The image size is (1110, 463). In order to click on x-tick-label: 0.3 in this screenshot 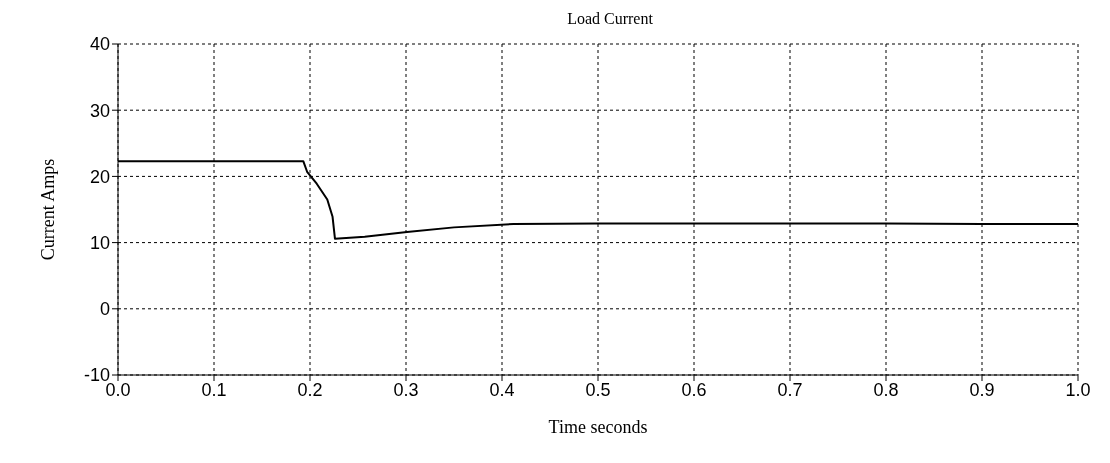, I will do `click(406, 389)`.